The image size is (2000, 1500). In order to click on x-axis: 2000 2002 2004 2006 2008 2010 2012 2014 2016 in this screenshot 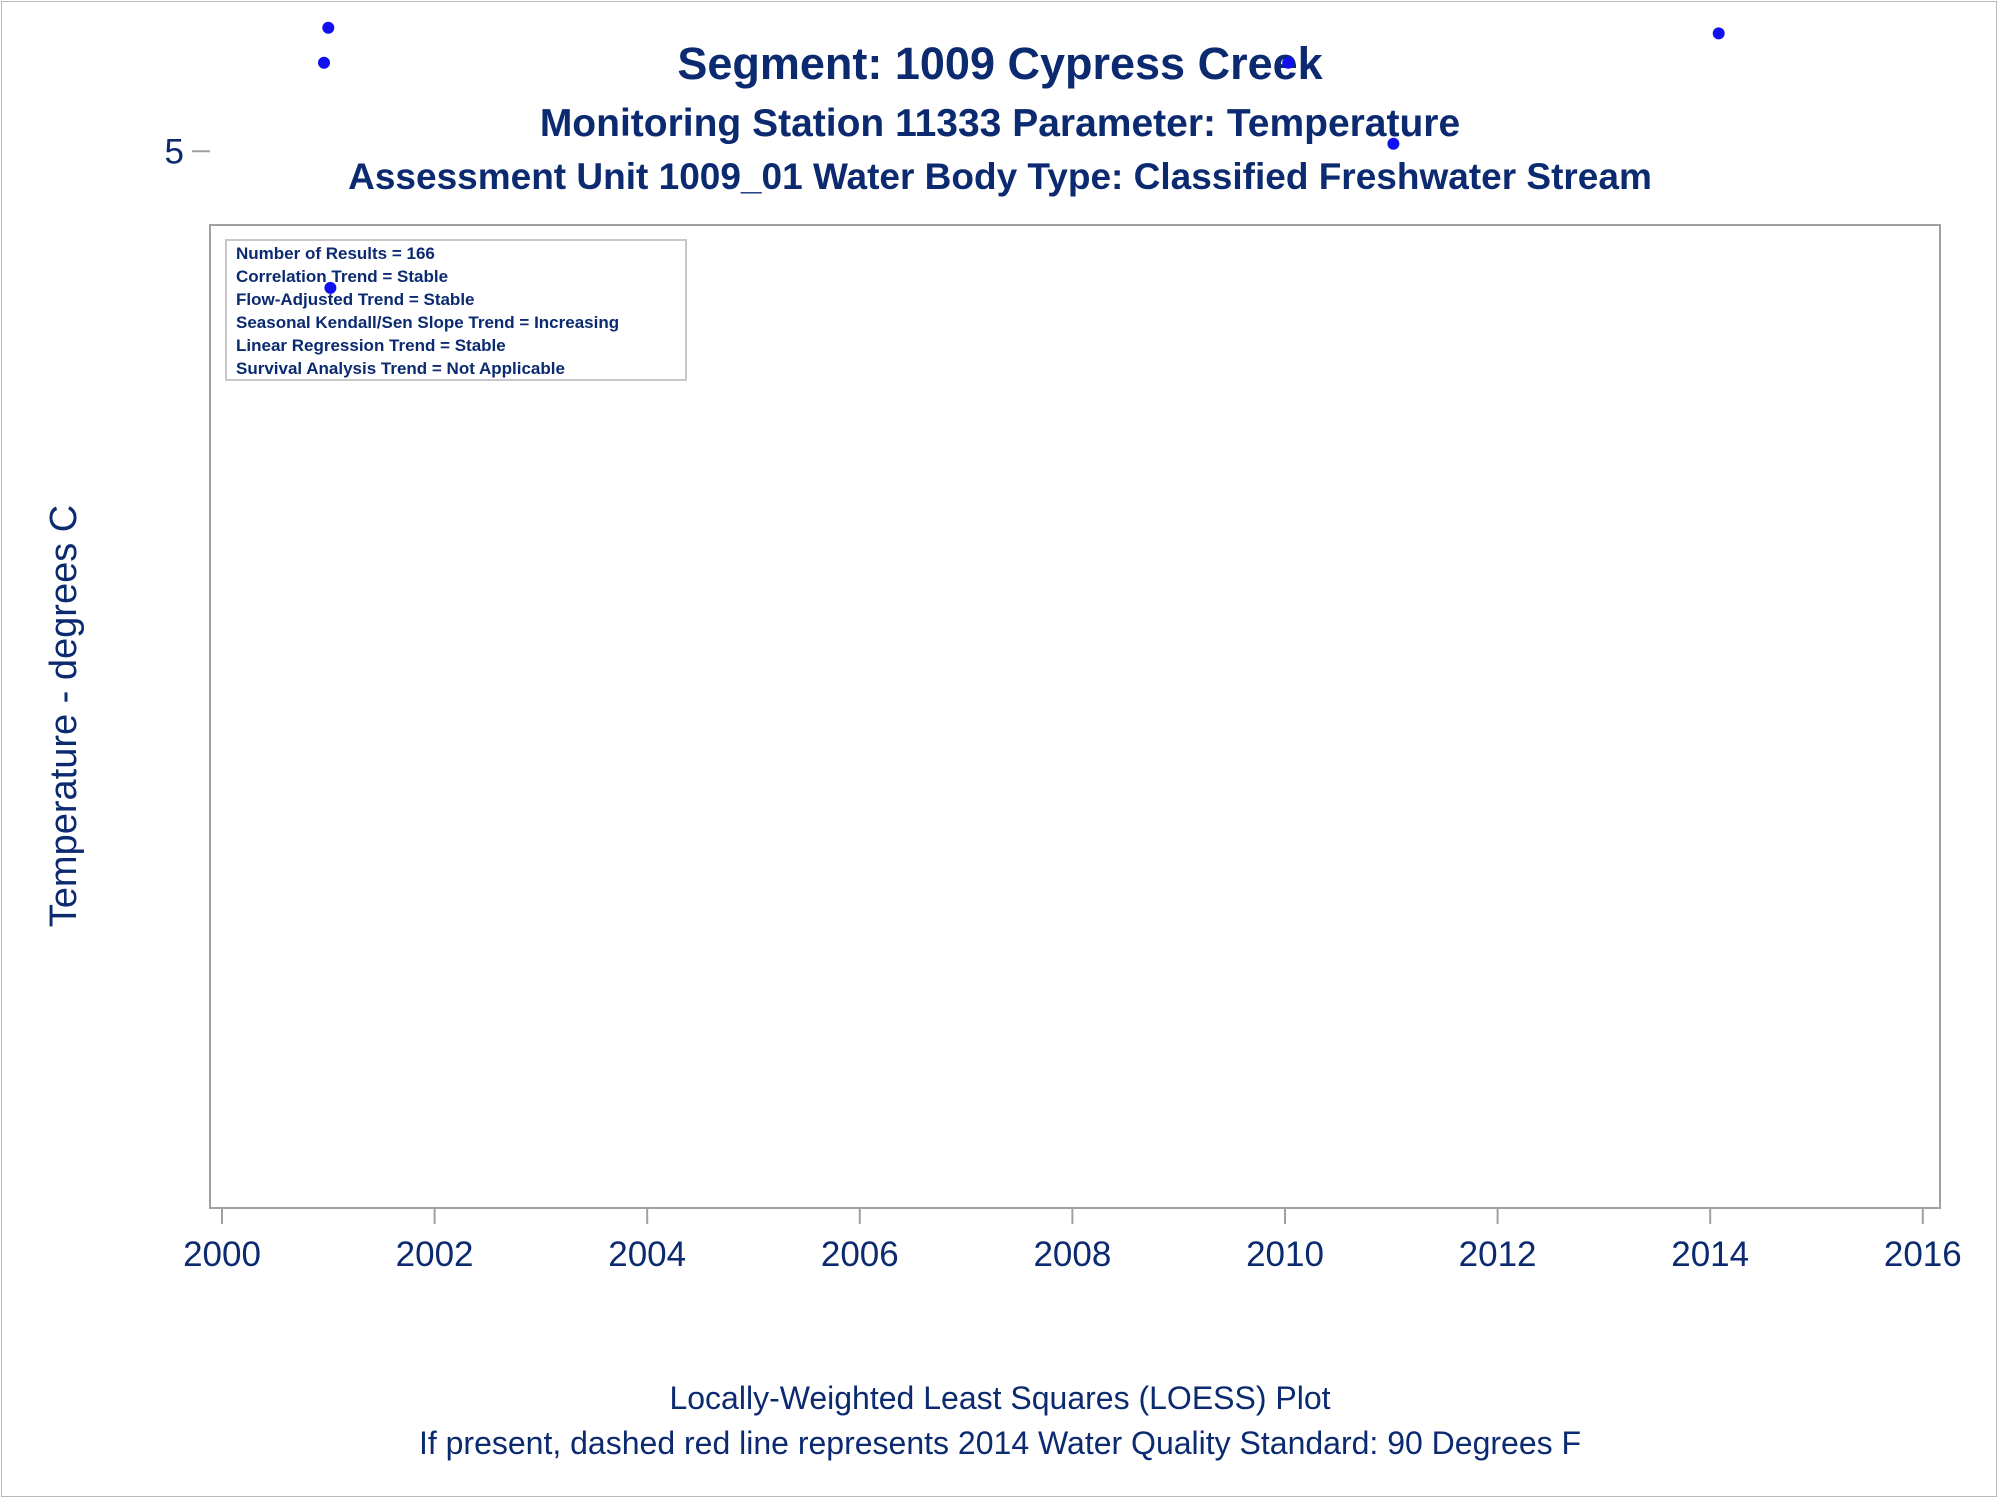, I will do `click(1072, 1241)`.